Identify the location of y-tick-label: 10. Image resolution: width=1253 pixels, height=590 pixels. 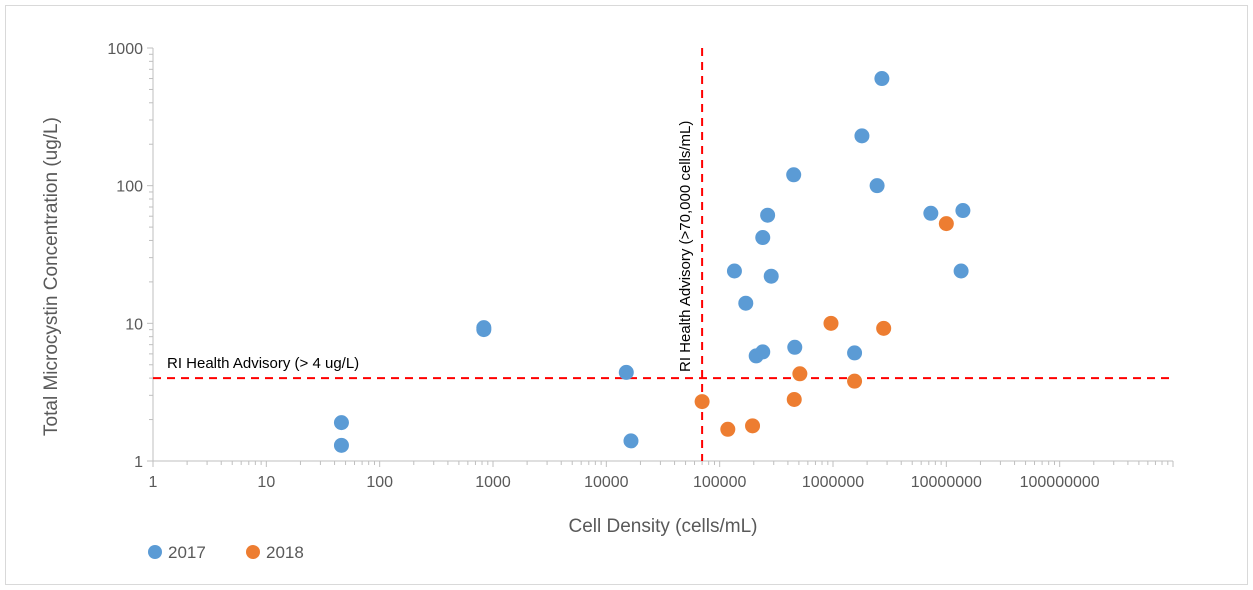
(134, 324).